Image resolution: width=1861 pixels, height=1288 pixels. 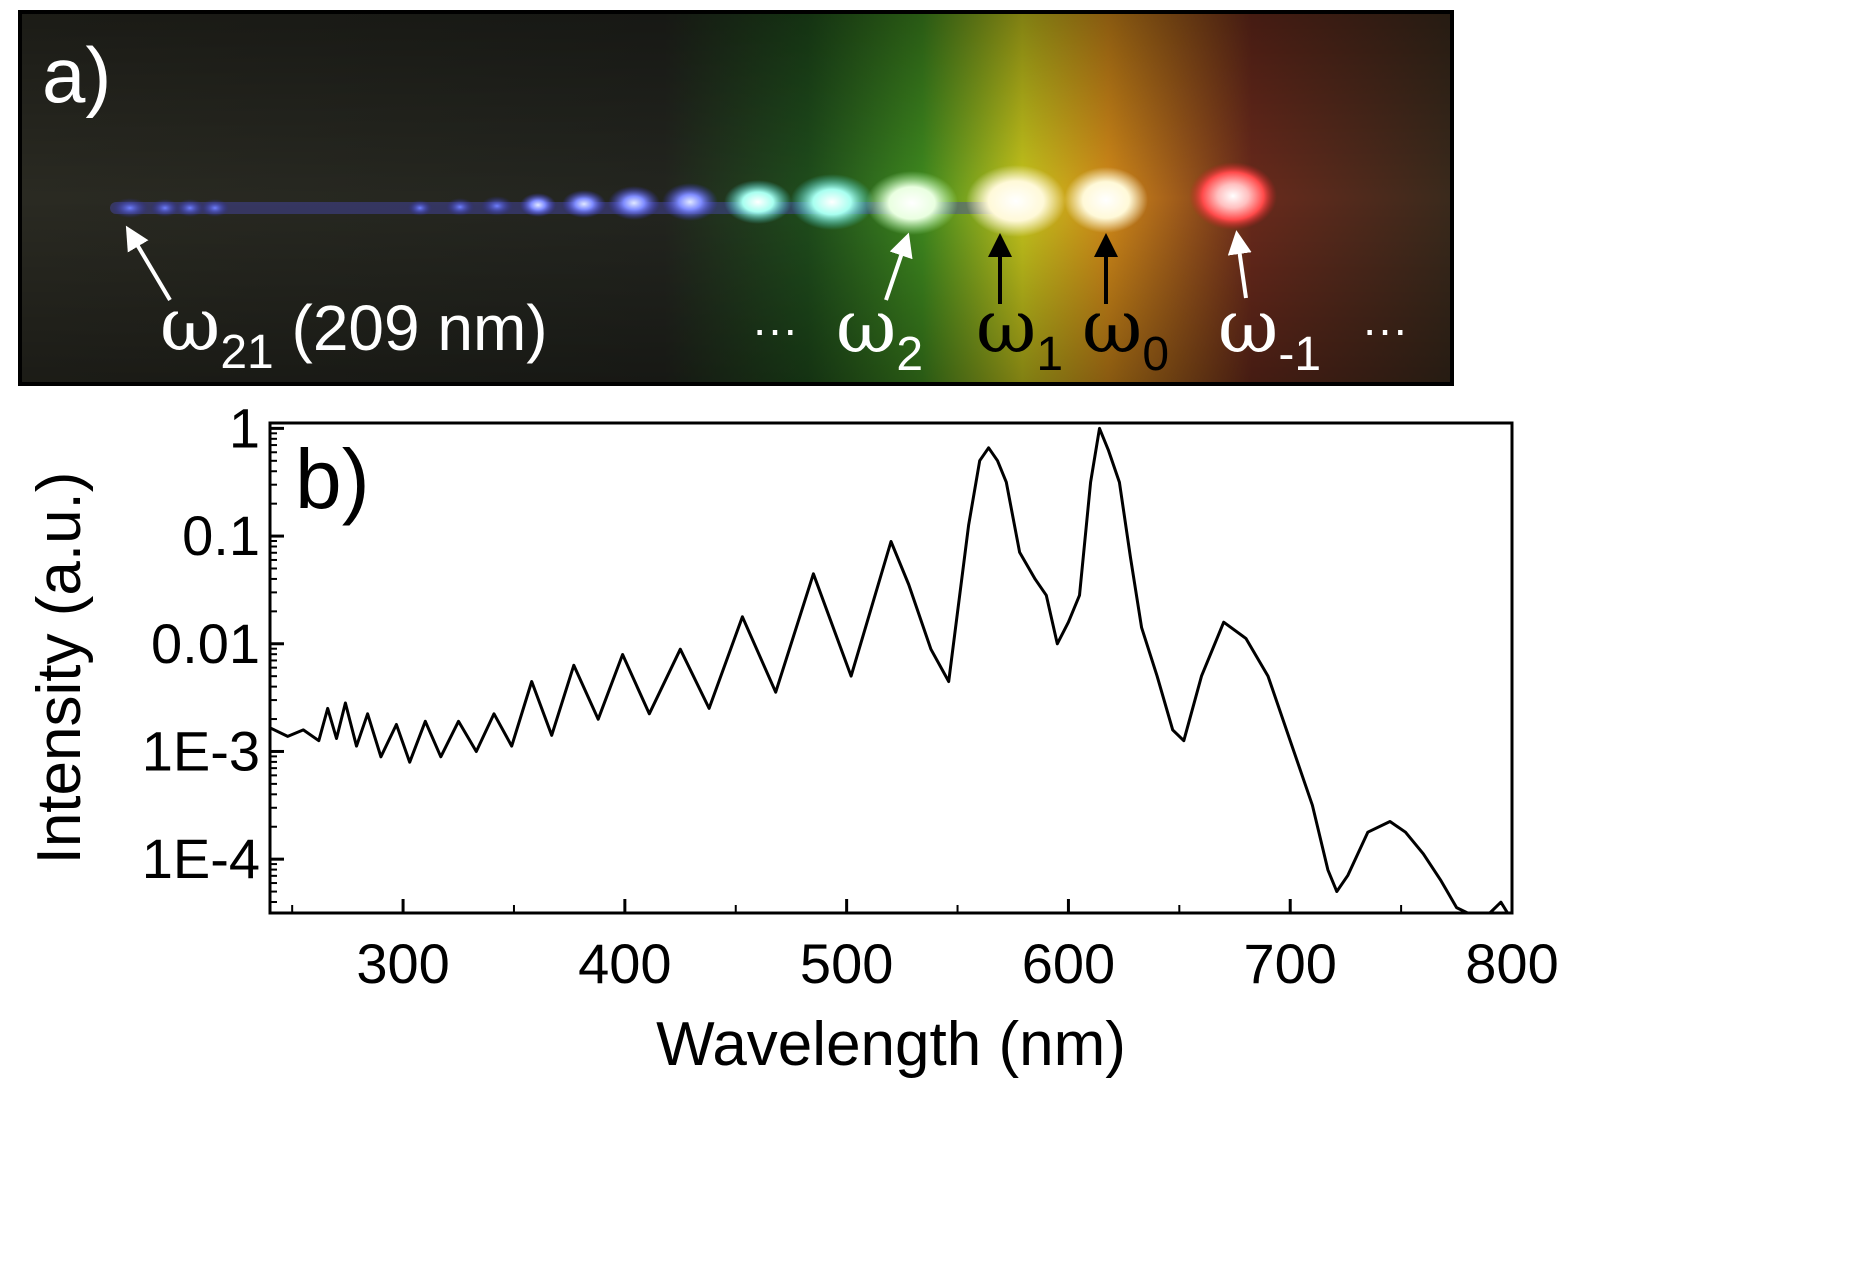 I want to click on omega-subscript: 1, so click(x=1049, y=354).